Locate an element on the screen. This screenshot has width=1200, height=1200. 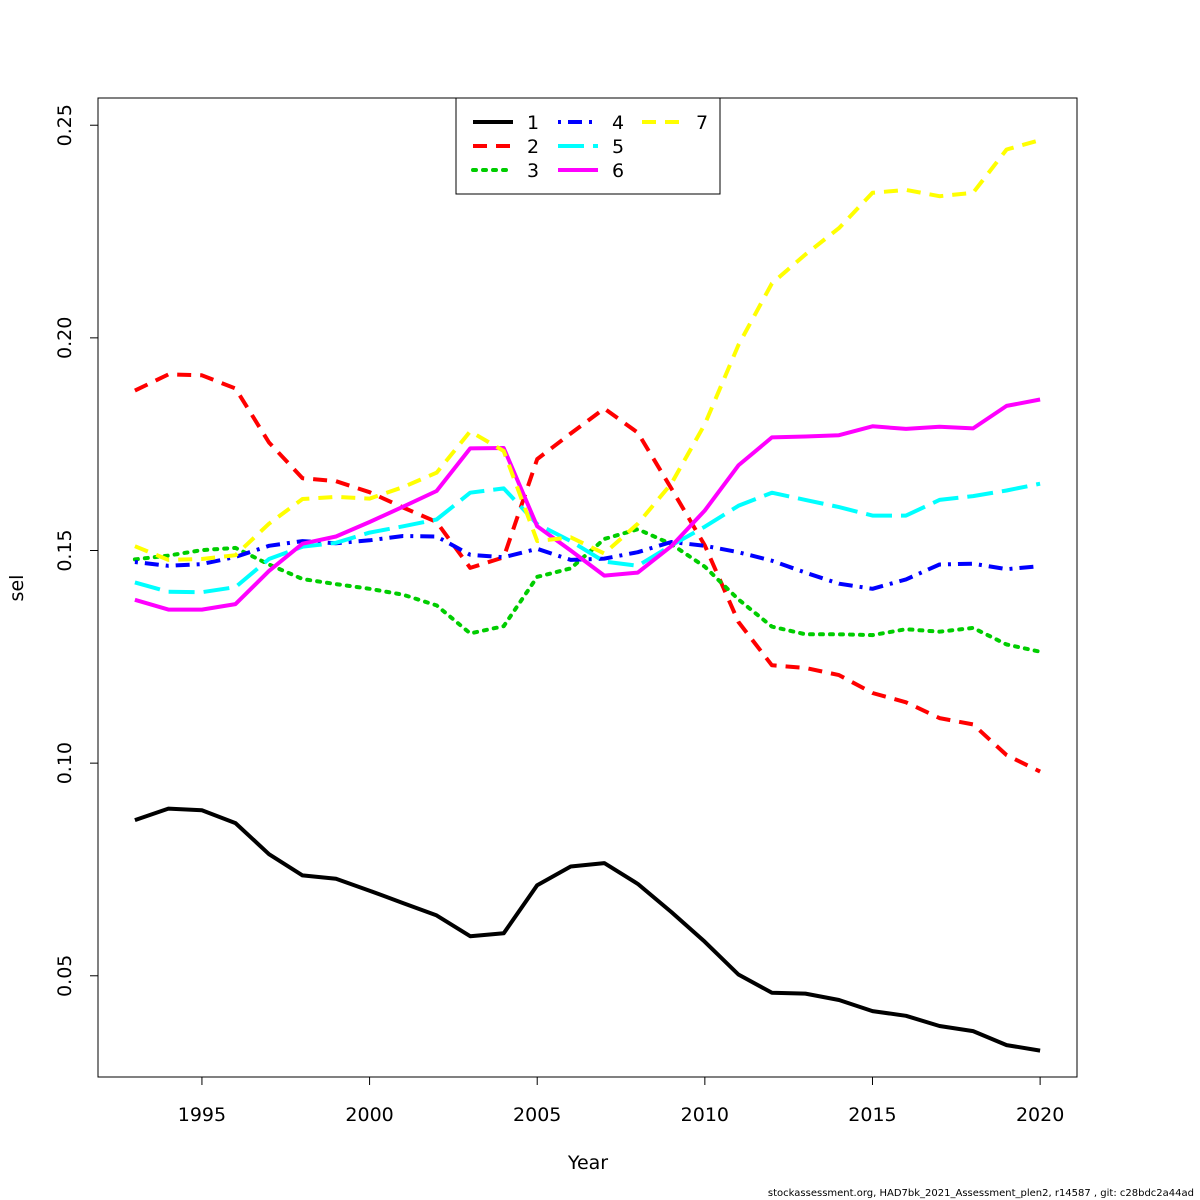
y-axis: 0.05 0.10 0.15 0.20 0.25 is located at coordinates (76, 550).